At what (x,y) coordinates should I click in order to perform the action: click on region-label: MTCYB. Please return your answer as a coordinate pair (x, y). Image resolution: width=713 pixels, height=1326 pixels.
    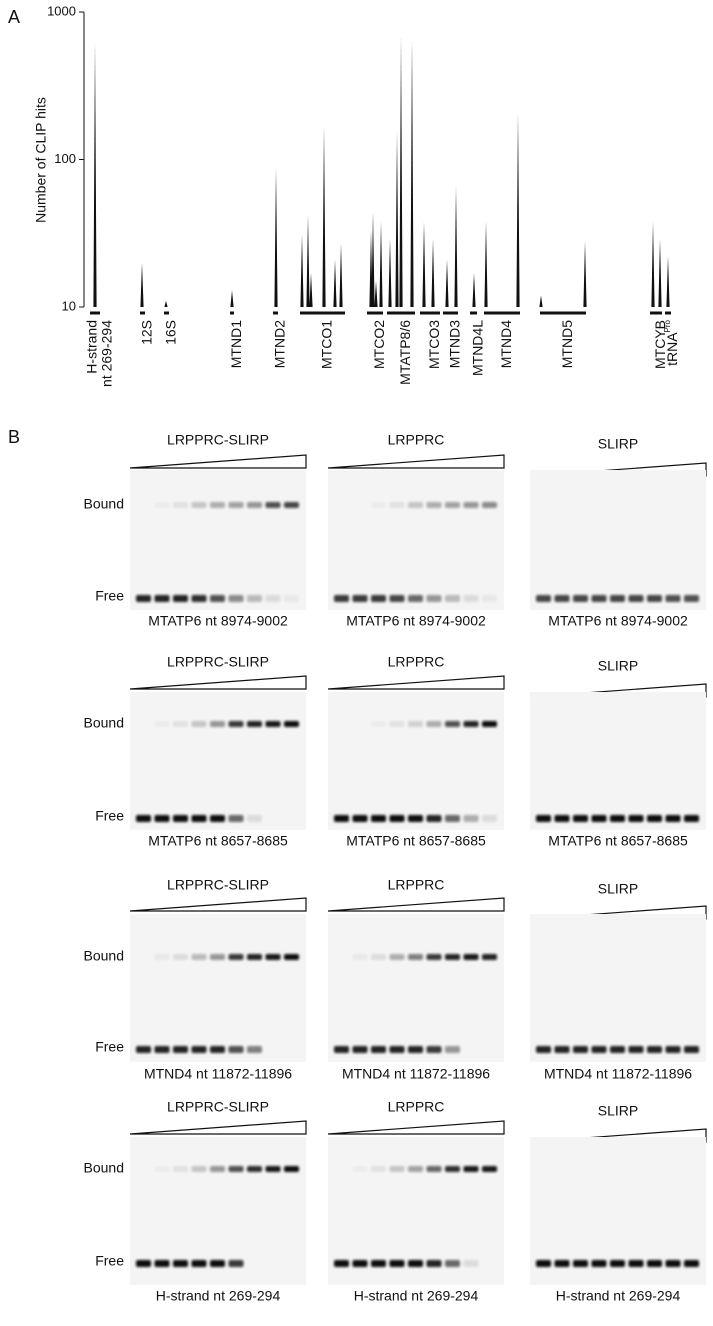
    Looking at the image, I should click on (660, 344).